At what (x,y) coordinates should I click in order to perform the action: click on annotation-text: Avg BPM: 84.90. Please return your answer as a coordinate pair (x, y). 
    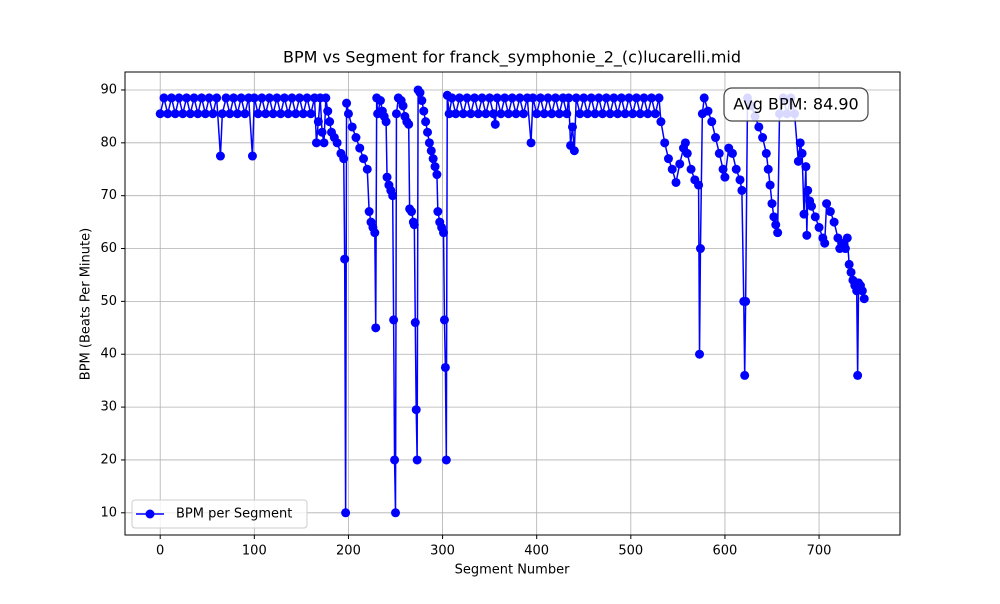
    Looking at the image, I should click on (795, 104).